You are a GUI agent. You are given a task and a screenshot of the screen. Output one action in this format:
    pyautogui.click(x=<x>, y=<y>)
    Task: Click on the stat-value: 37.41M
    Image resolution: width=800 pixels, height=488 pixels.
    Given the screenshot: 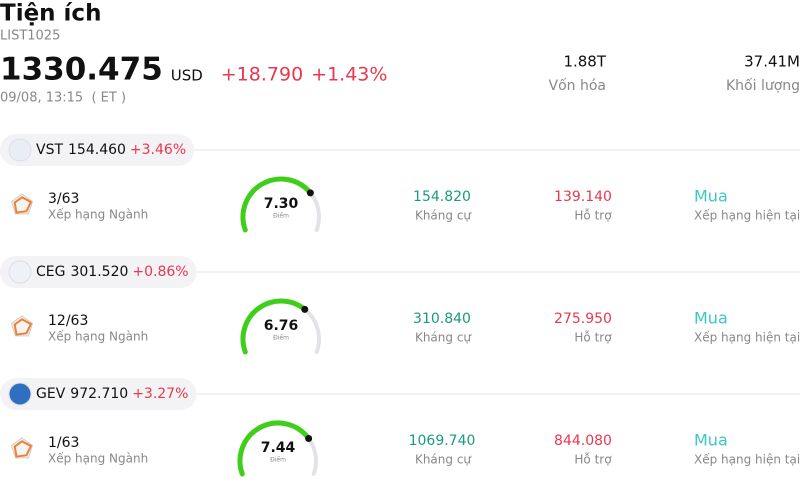 What is the action you would take?
    pyautogui.click(x=772, y=62)
    